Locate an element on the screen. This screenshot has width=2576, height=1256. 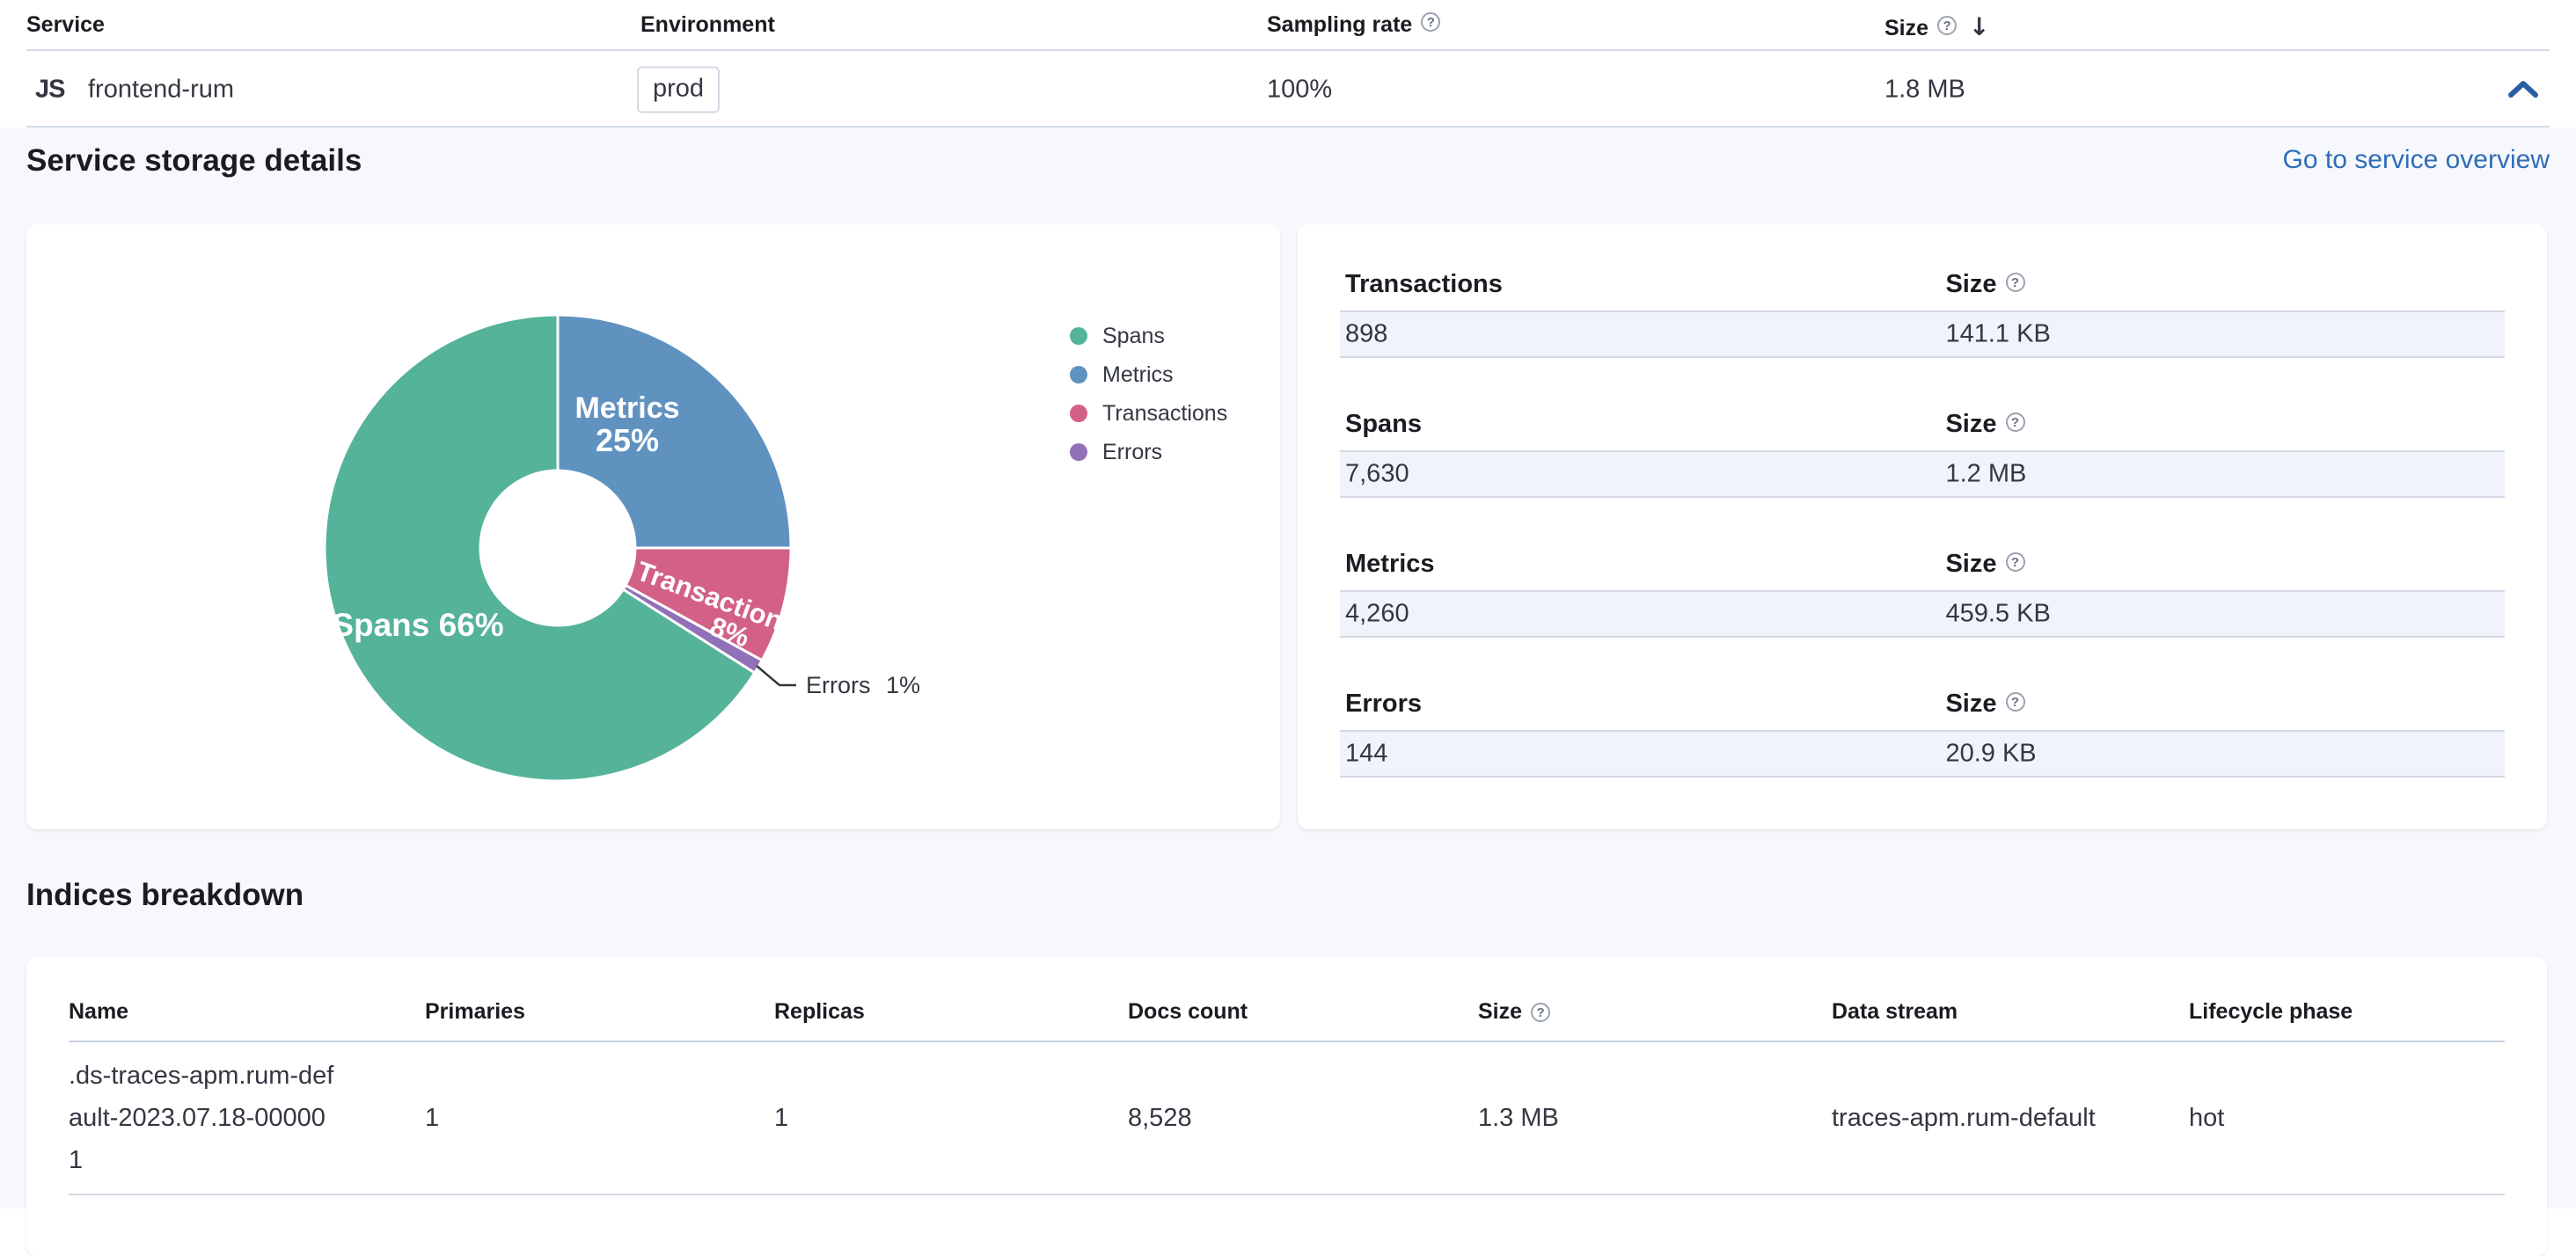
legend-label: Errors is located at coordinates (1132, 452).